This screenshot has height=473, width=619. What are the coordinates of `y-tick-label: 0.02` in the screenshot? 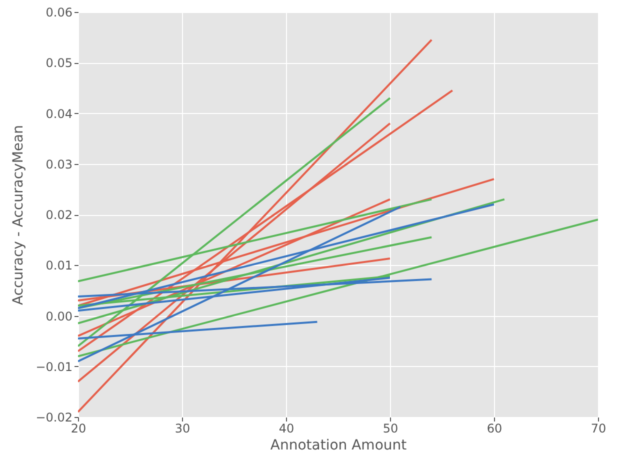 It's located at (59, 215).